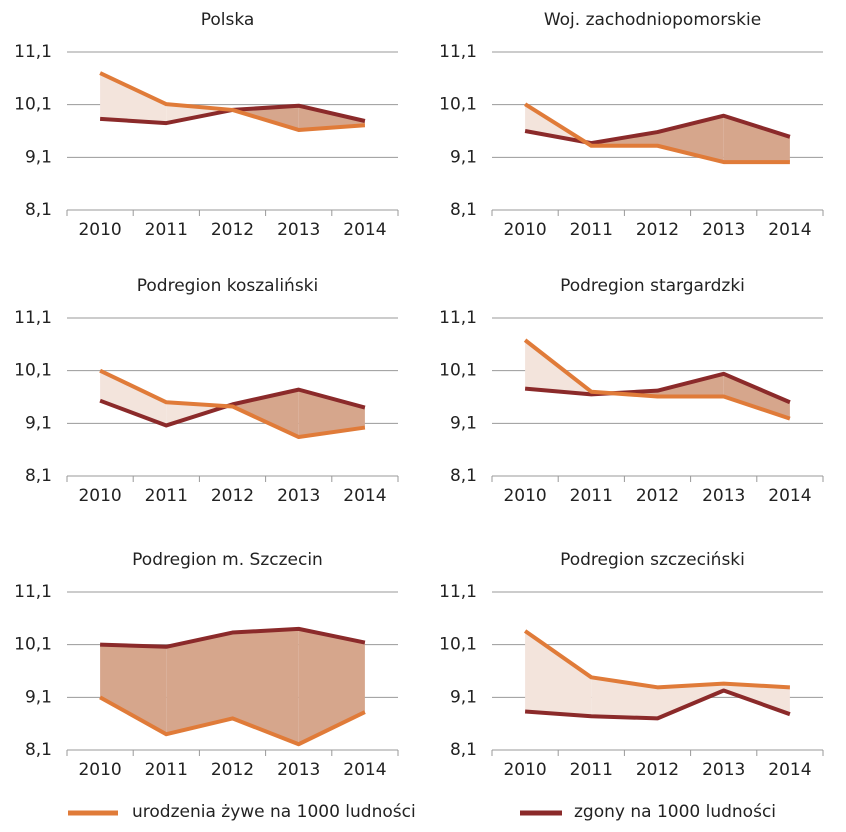 The width and height of the screenshot is (846, 832). Describe the element at coordinates (227, 560) in the screenshot. I see `chart-title: Podregion m. Szczecin` at that location.